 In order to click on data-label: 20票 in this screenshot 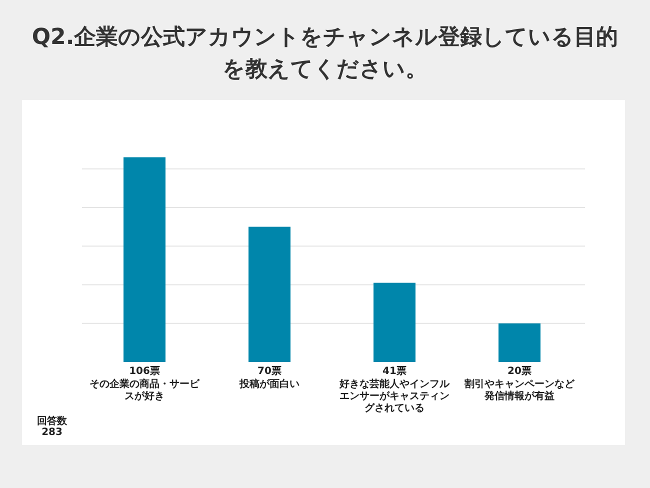, I will do `click(519, 372)`.